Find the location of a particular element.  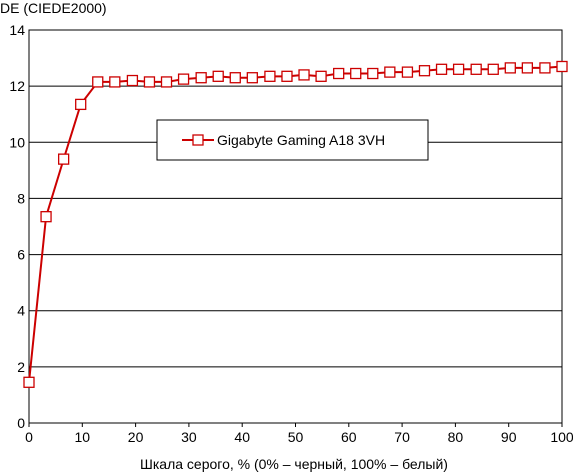

y-tick-label-0: 0 is located at coordinates (21, 423).